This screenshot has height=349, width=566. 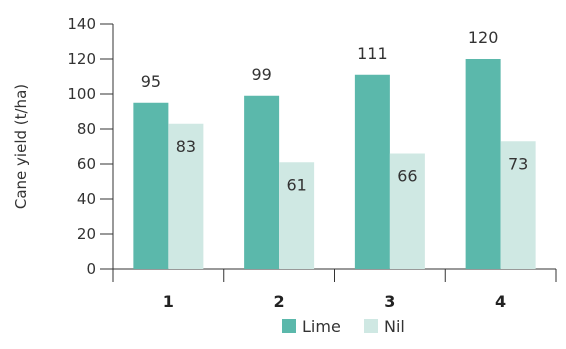 What do you see at coordinates (81, 94) in the screenshot?
I see `y-tick-label: 100` at bounding box center [81, 94].